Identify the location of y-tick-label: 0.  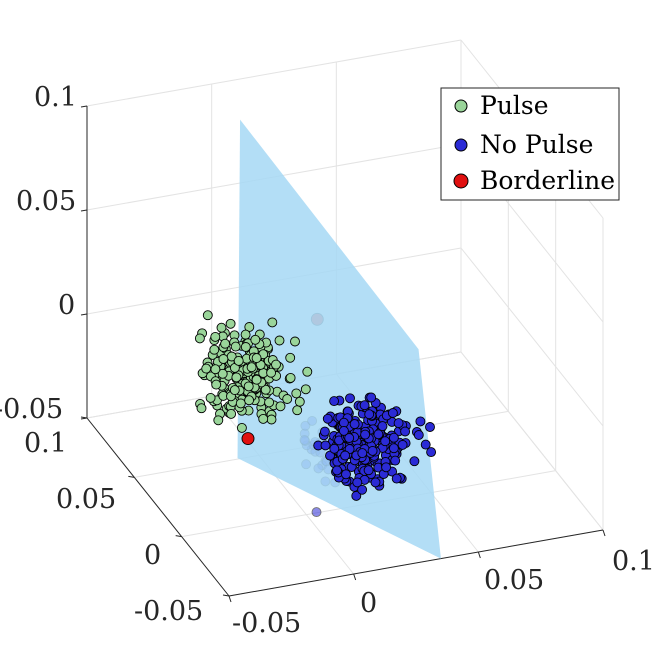
(152, 555).